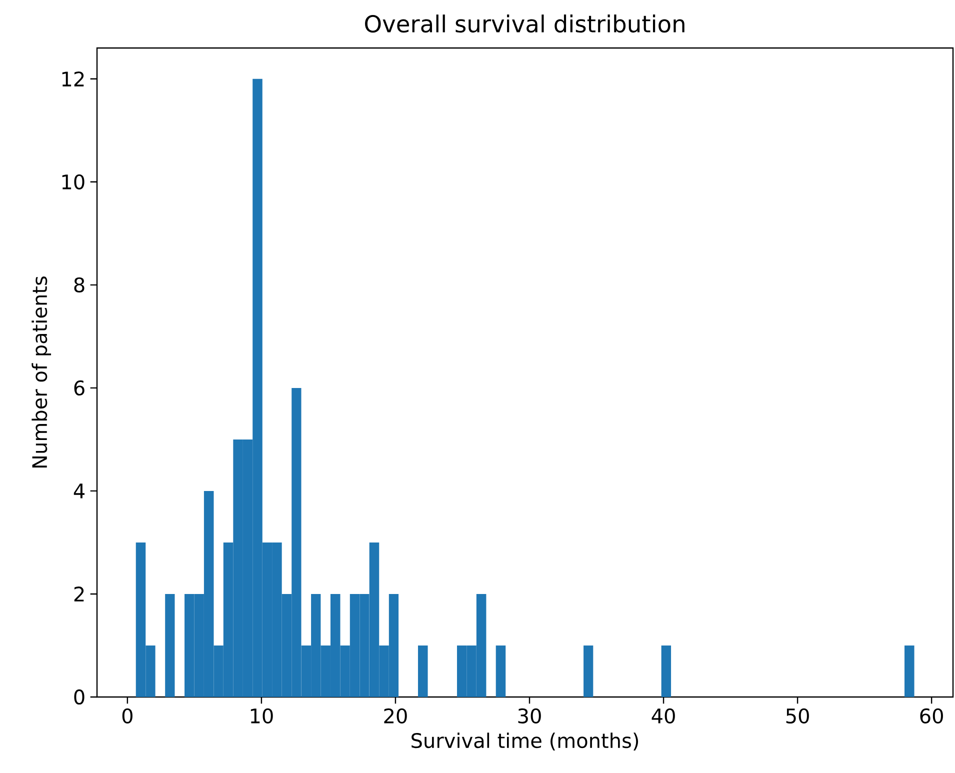  What do you see at coordinates (79, 697) in the screenshot?
I see `y-tick-label: 0` at bounding box center [79, 697].